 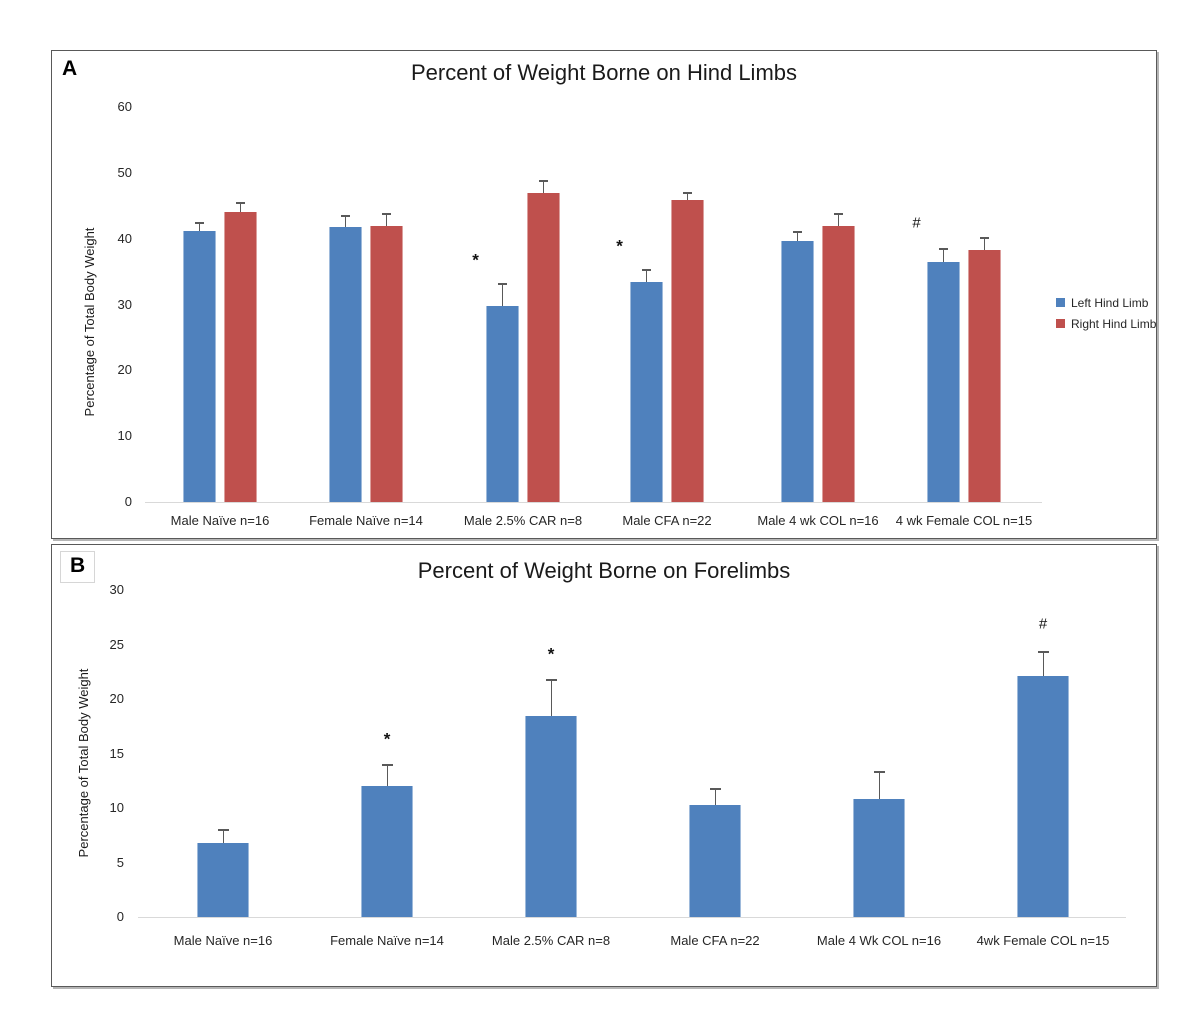 I want to click on panel-a-chart-title: Percent of Weight Borne on Hind Limbs, so click(x=604, y=72).